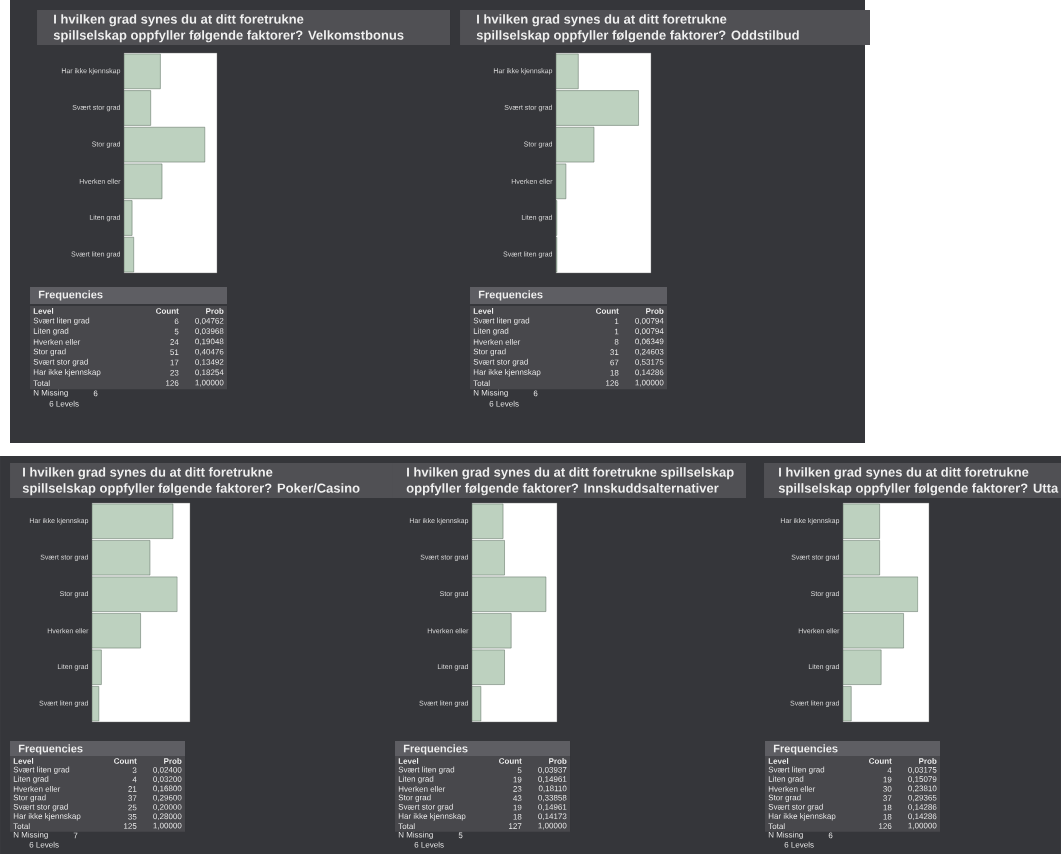 The image size is (1061, 854). What do you see at coordinates (614, 362) in the screenshot?
I see `text: 67` at bounding box center [614, 362].